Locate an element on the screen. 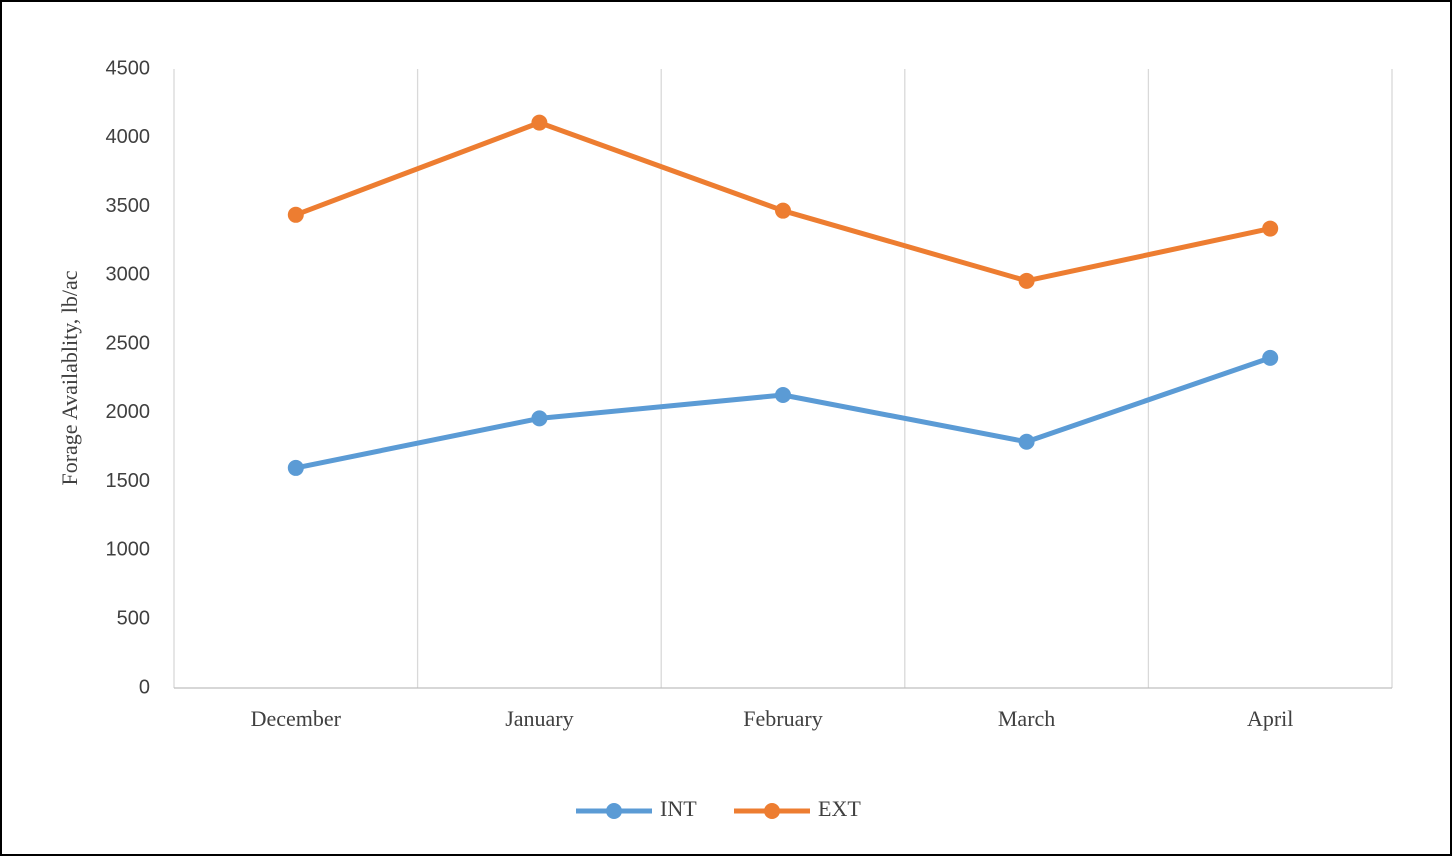 This screenshot has height=856, width=1452. y-tick-label: 2000 is located at coordinates (128, 412).